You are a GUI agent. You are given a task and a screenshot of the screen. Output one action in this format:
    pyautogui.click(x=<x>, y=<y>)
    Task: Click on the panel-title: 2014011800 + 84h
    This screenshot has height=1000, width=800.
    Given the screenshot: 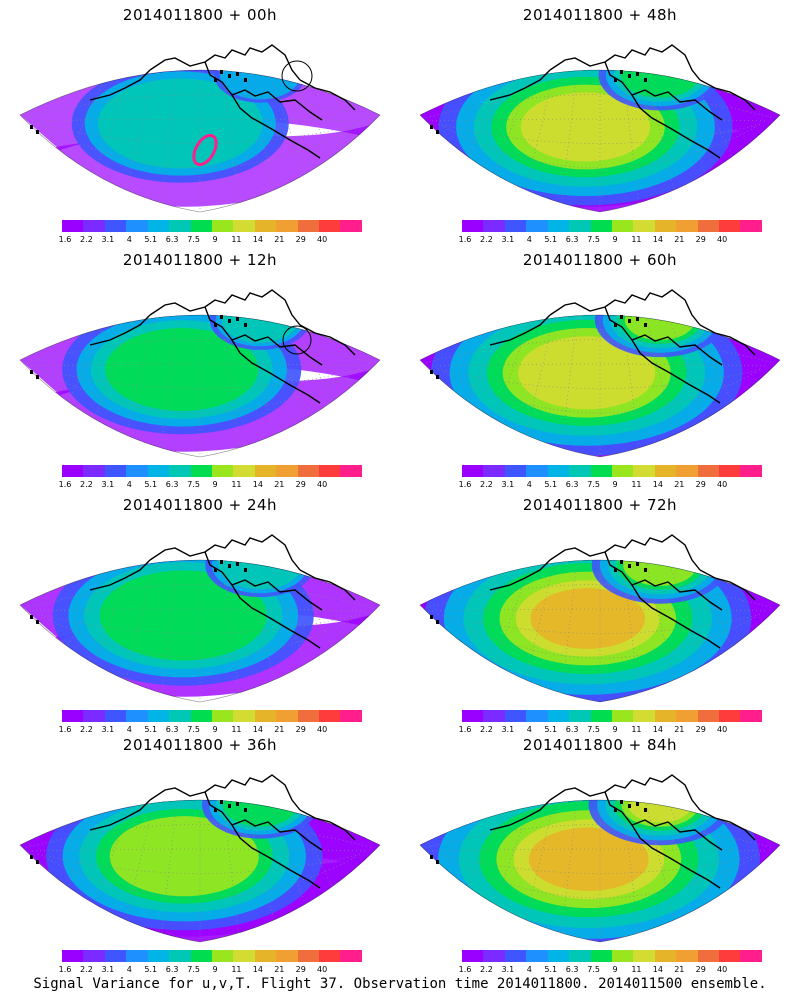 What is the action you would take?
    pyautogui.click(x=600, y=745)
    